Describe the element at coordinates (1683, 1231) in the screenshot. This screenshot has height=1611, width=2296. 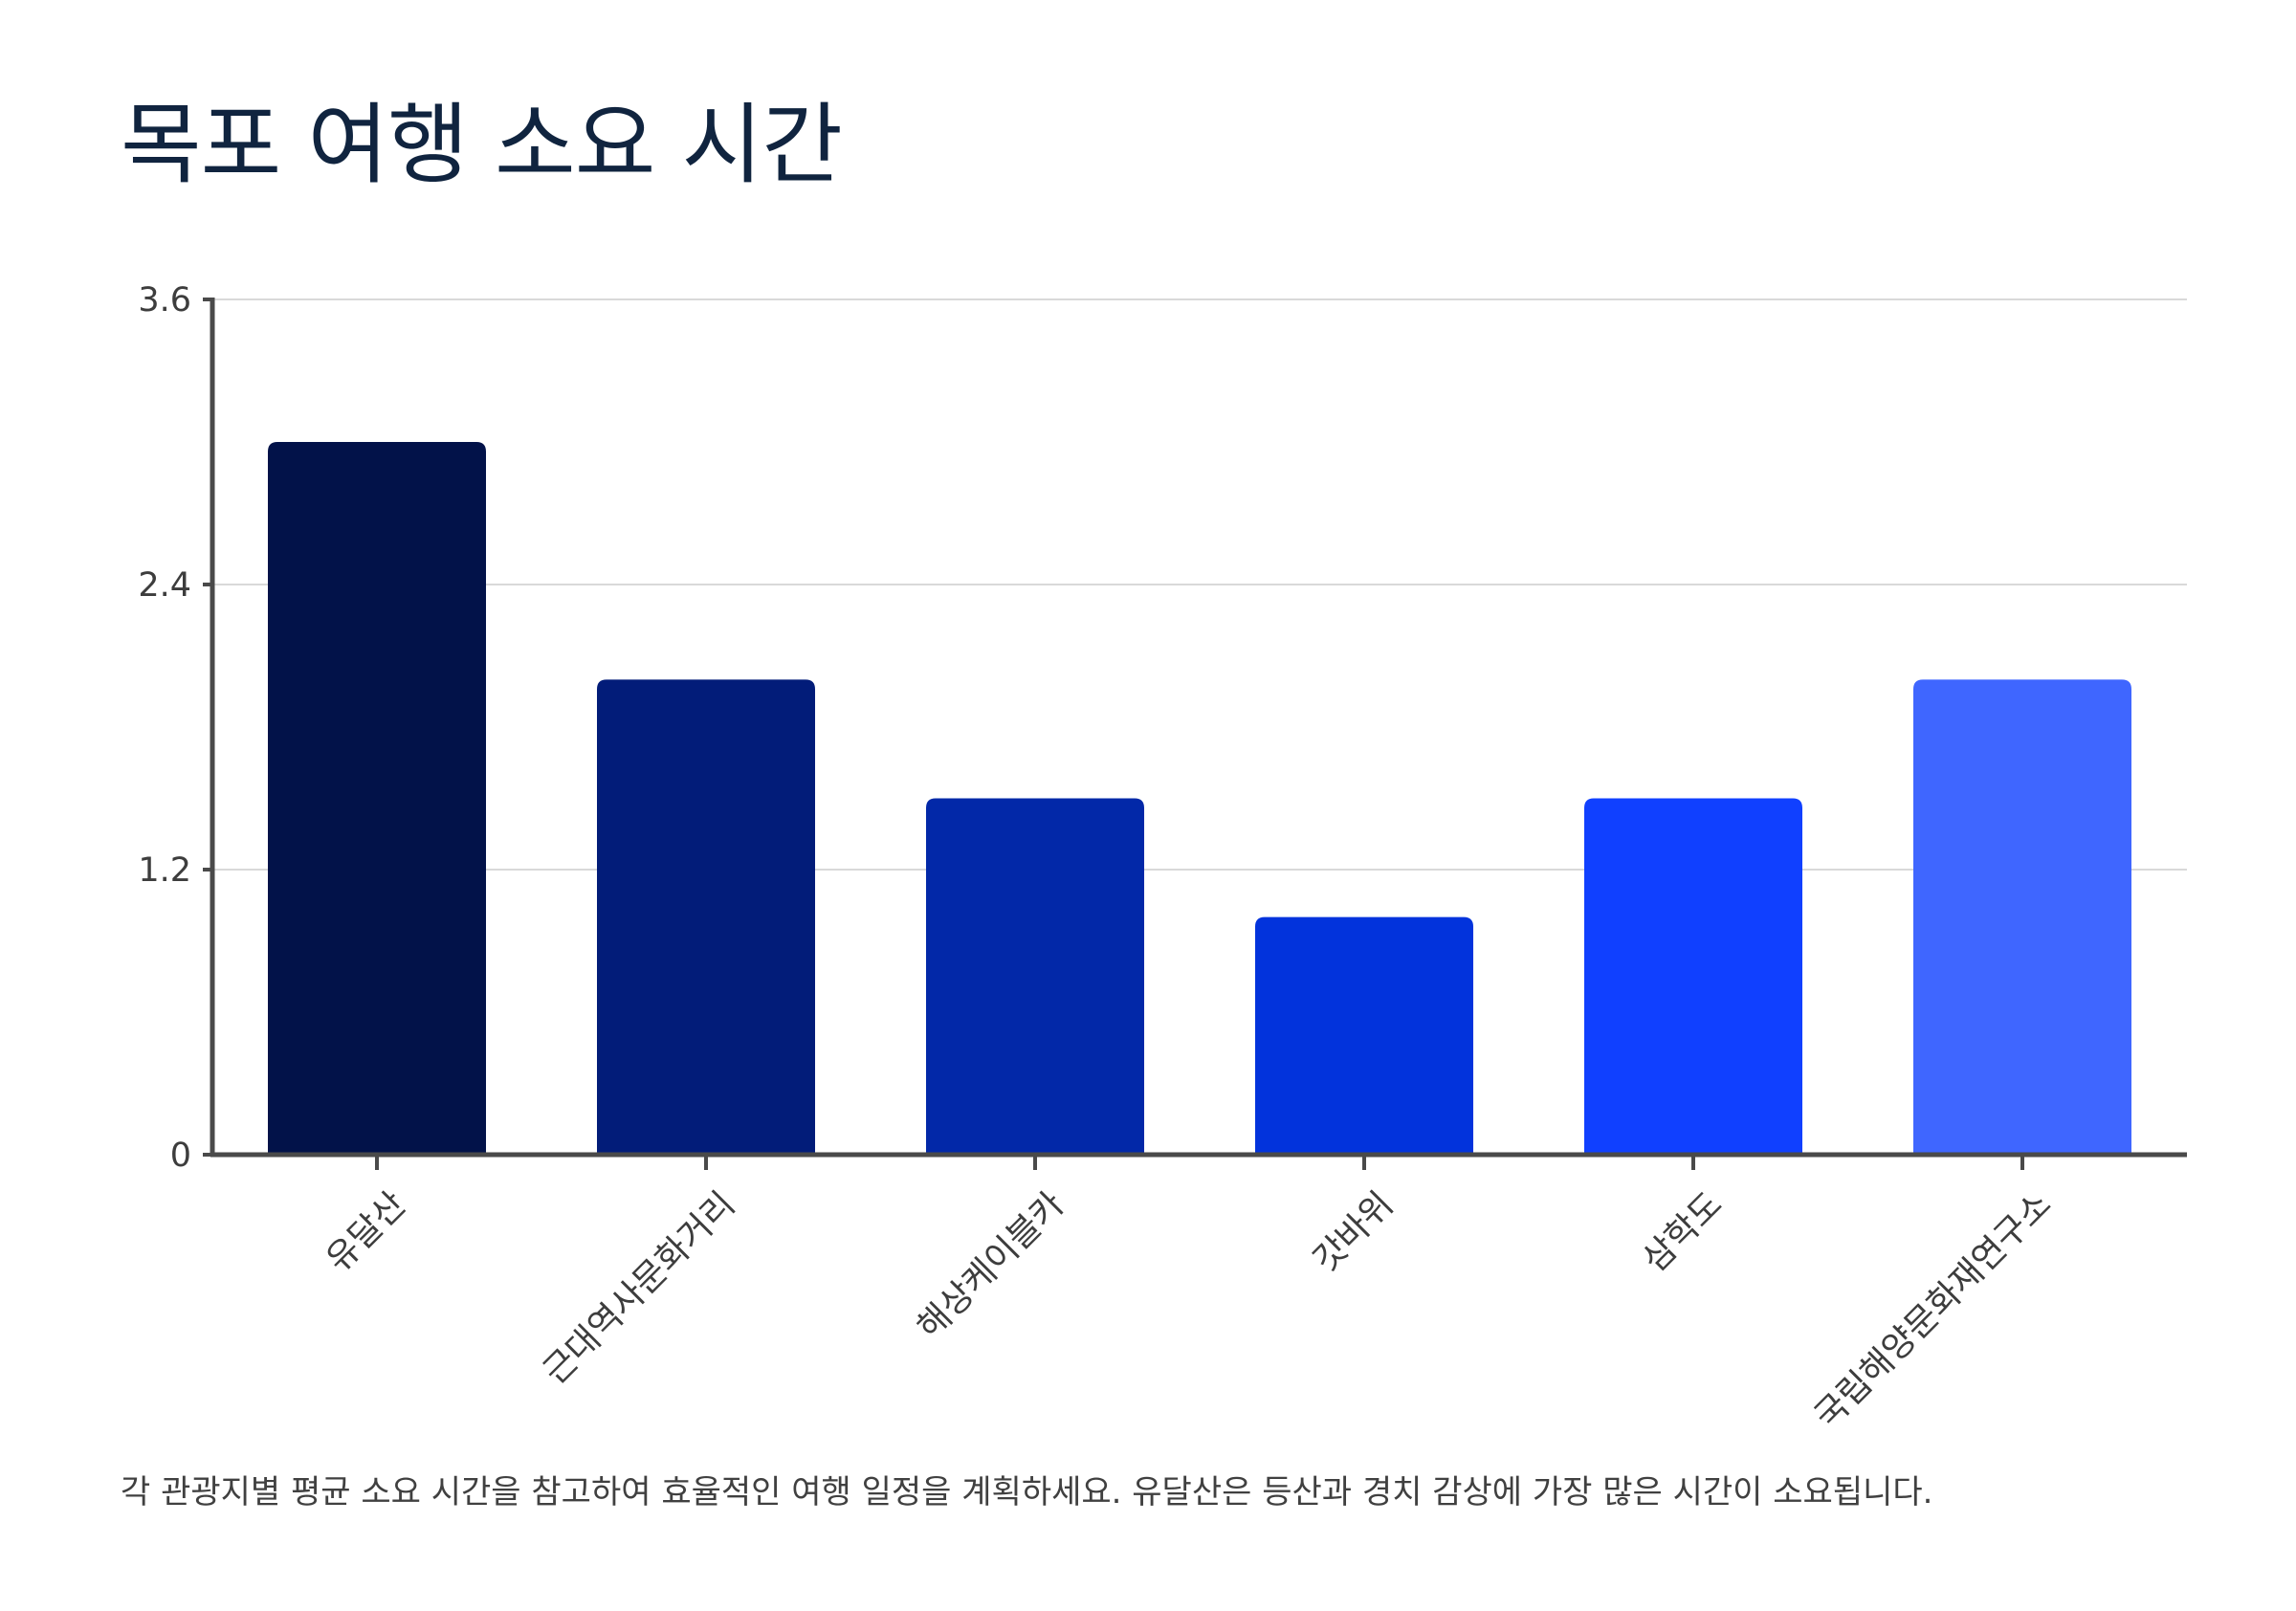
I see `x-tick-label: 삼학도` at that location.